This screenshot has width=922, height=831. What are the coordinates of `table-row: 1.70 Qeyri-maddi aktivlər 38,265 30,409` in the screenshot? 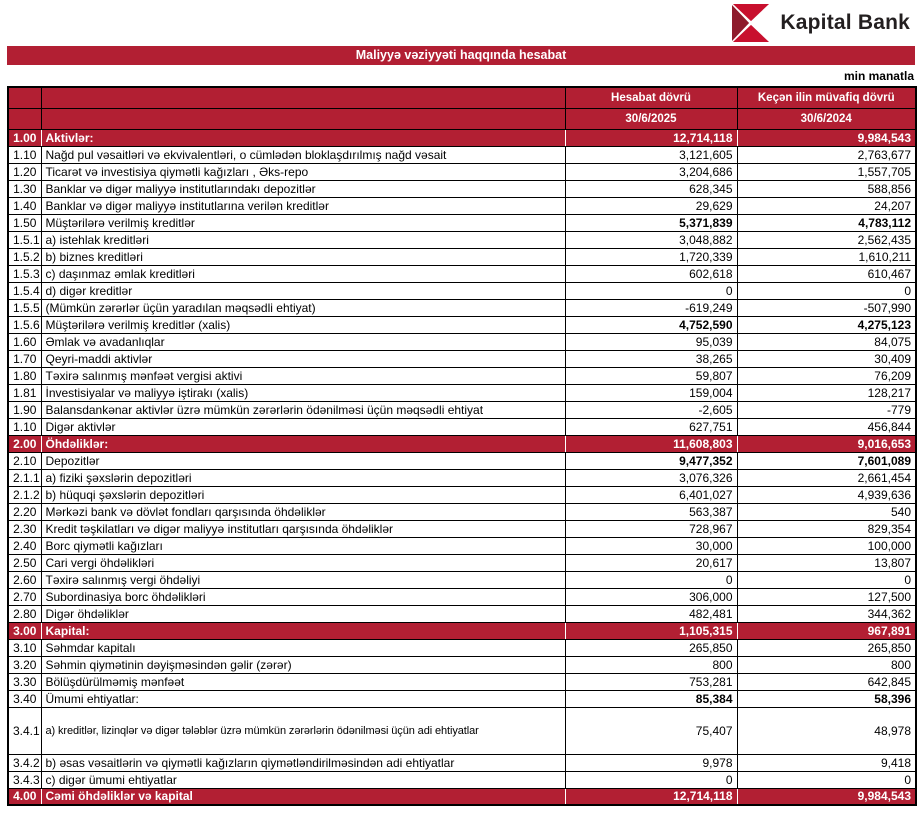 It's located at (462, 358).